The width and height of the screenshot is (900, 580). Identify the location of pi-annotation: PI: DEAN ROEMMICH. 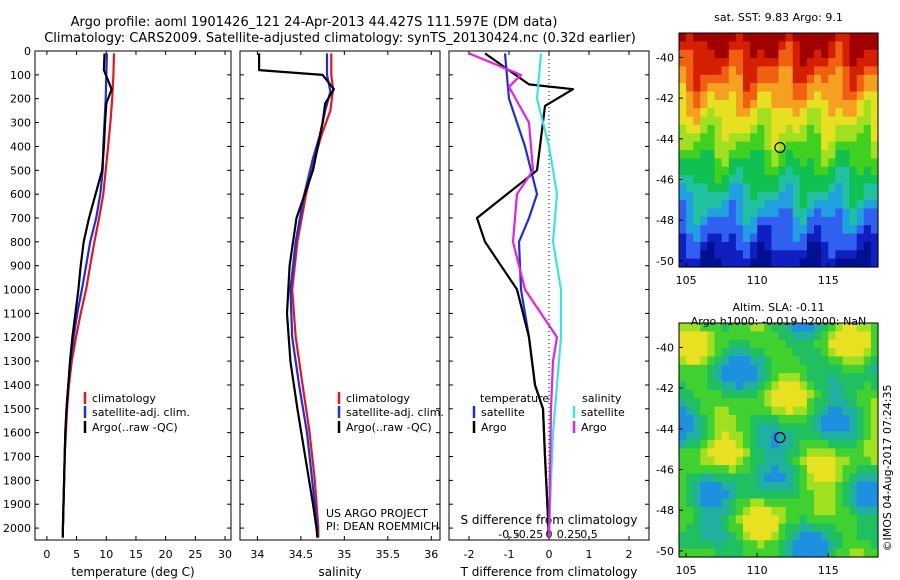
(382, 526).